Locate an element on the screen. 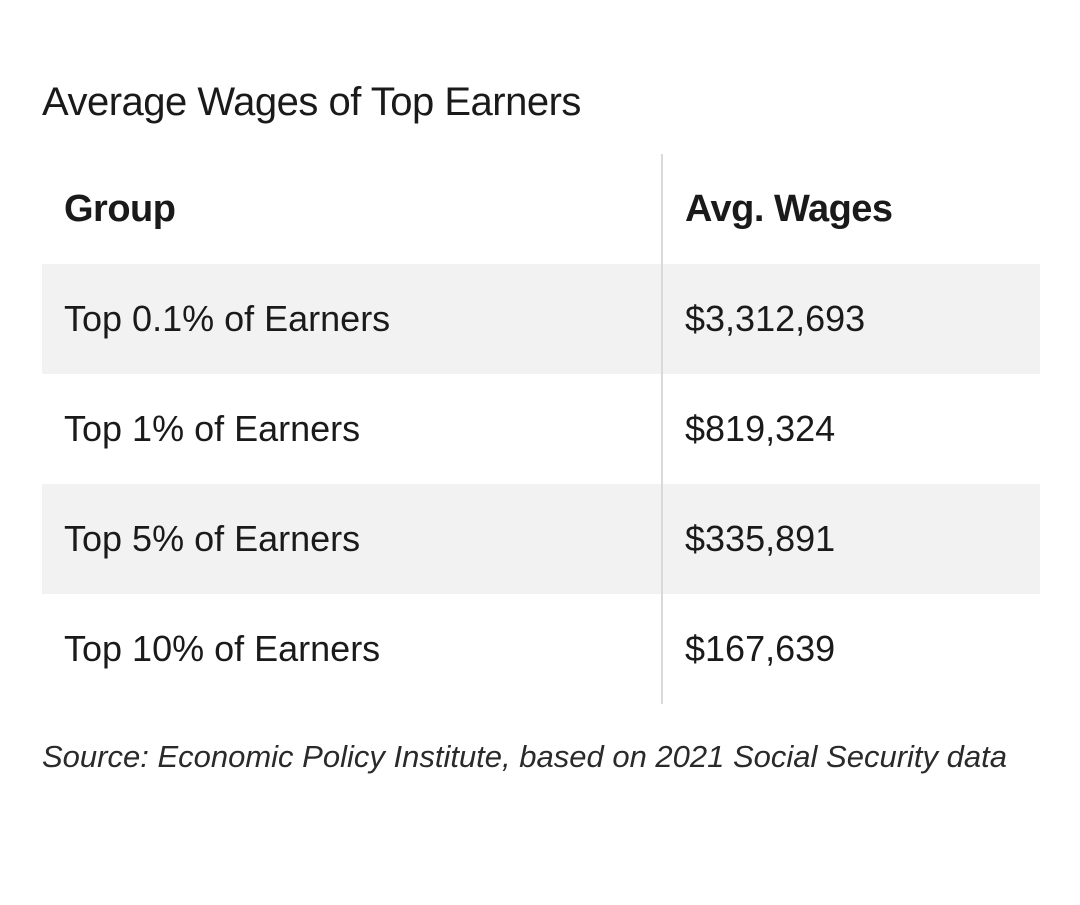  header-avg-wages: Avg. Wages is located at coordinates (789, 209).